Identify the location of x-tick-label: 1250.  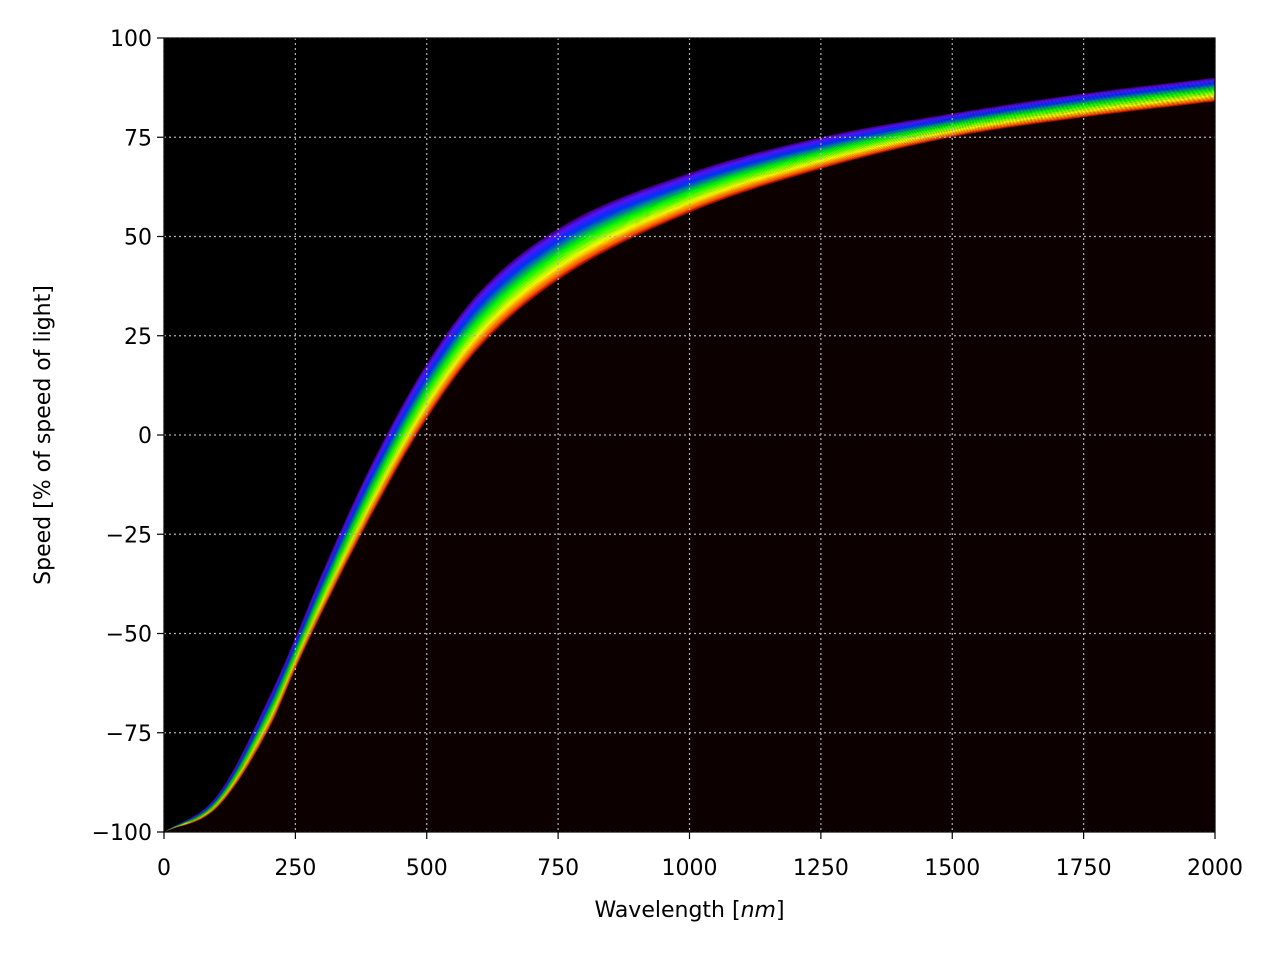
(821, 868).